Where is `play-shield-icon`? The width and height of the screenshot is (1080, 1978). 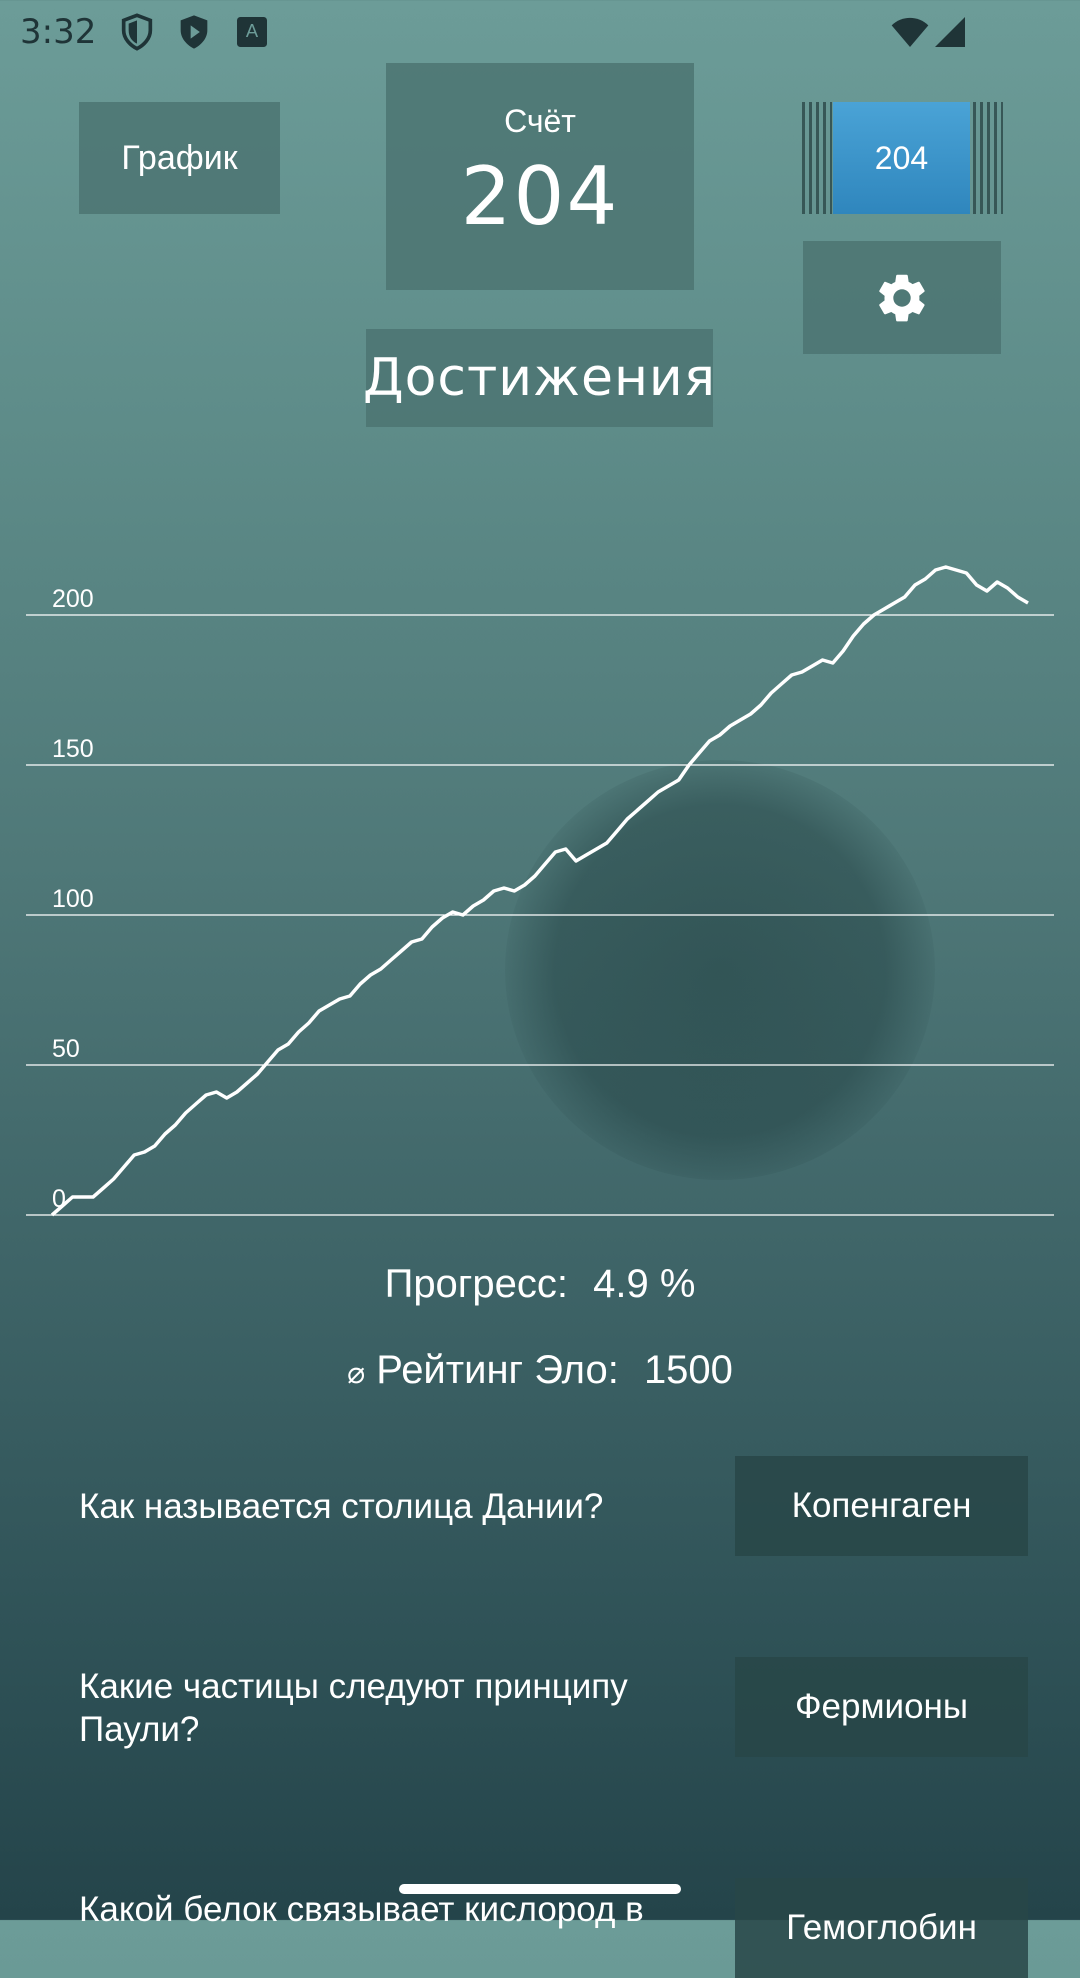
play-shield-icon is located at coordinates (194, 32).